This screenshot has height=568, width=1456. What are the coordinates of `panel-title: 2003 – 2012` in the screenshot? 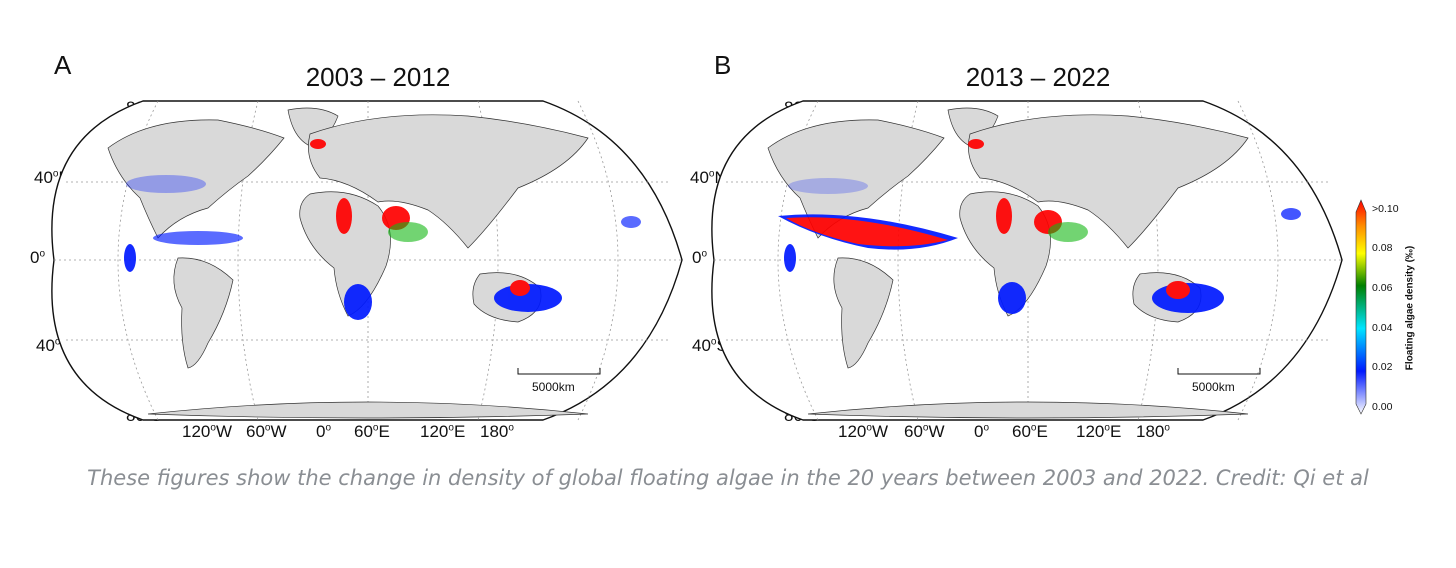 It's located at (378, 77).